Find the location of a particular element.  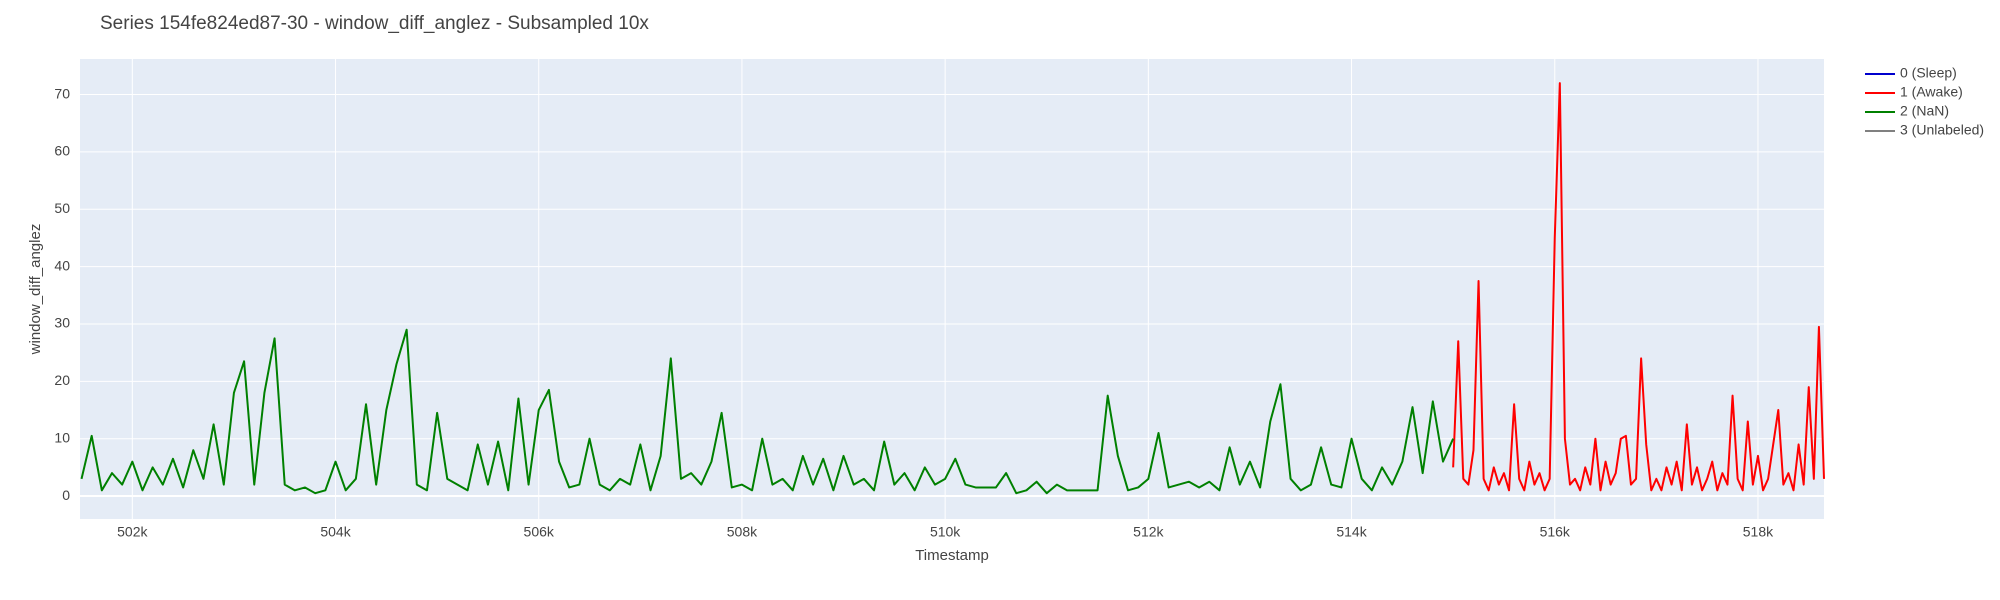

x-tick-label: 516k is located at coordinates (1555, 532).